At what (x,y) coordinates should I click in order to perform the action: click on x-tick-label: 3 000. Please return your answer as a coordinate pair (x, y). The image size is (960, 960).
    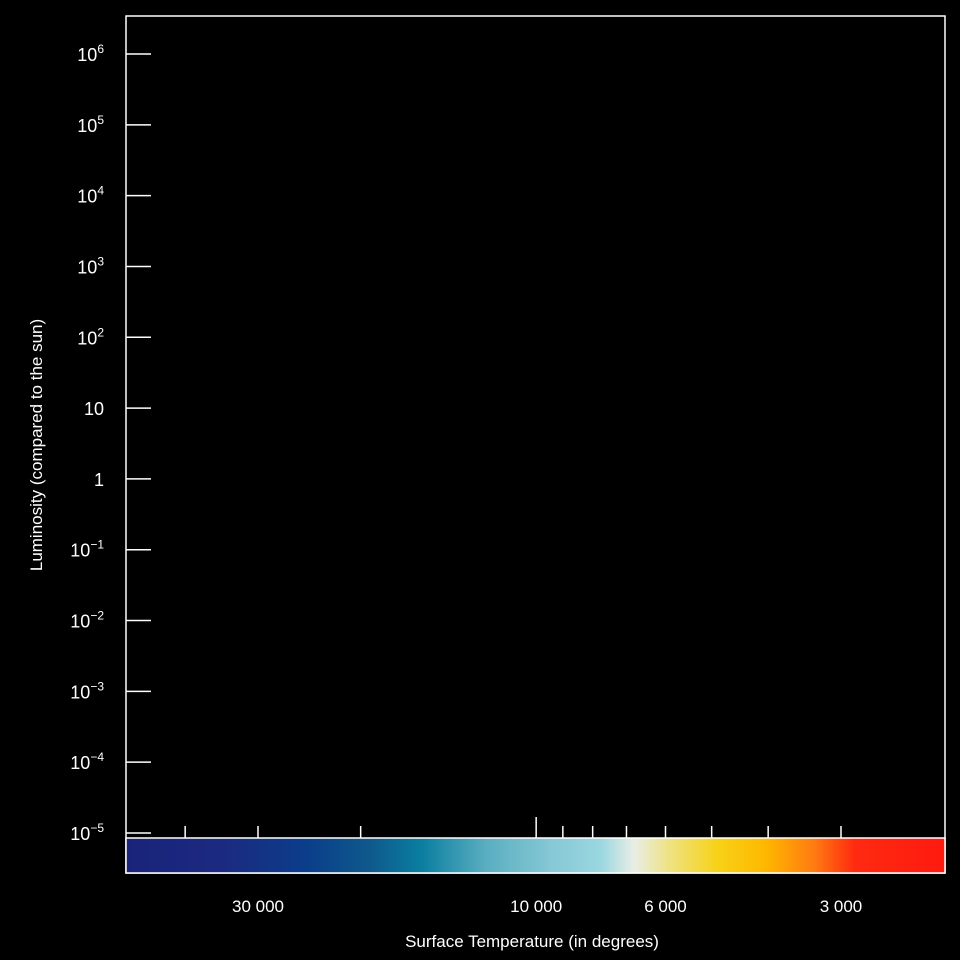
    Looking at the image, I should click on (841, 906).